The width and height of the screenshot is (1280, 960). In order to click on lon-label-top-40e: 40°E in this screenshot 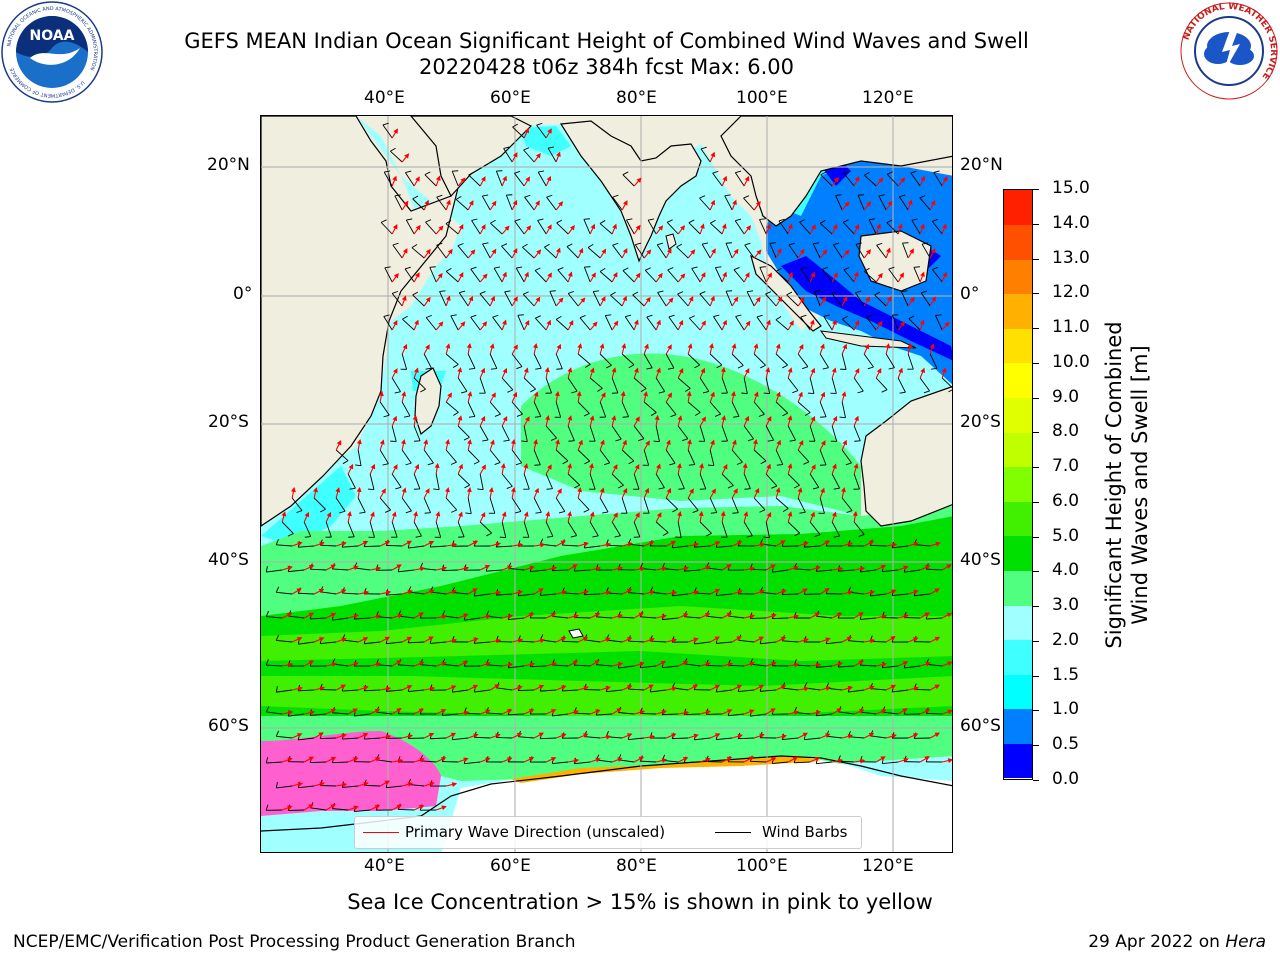, I will do `click(384, 98)`.